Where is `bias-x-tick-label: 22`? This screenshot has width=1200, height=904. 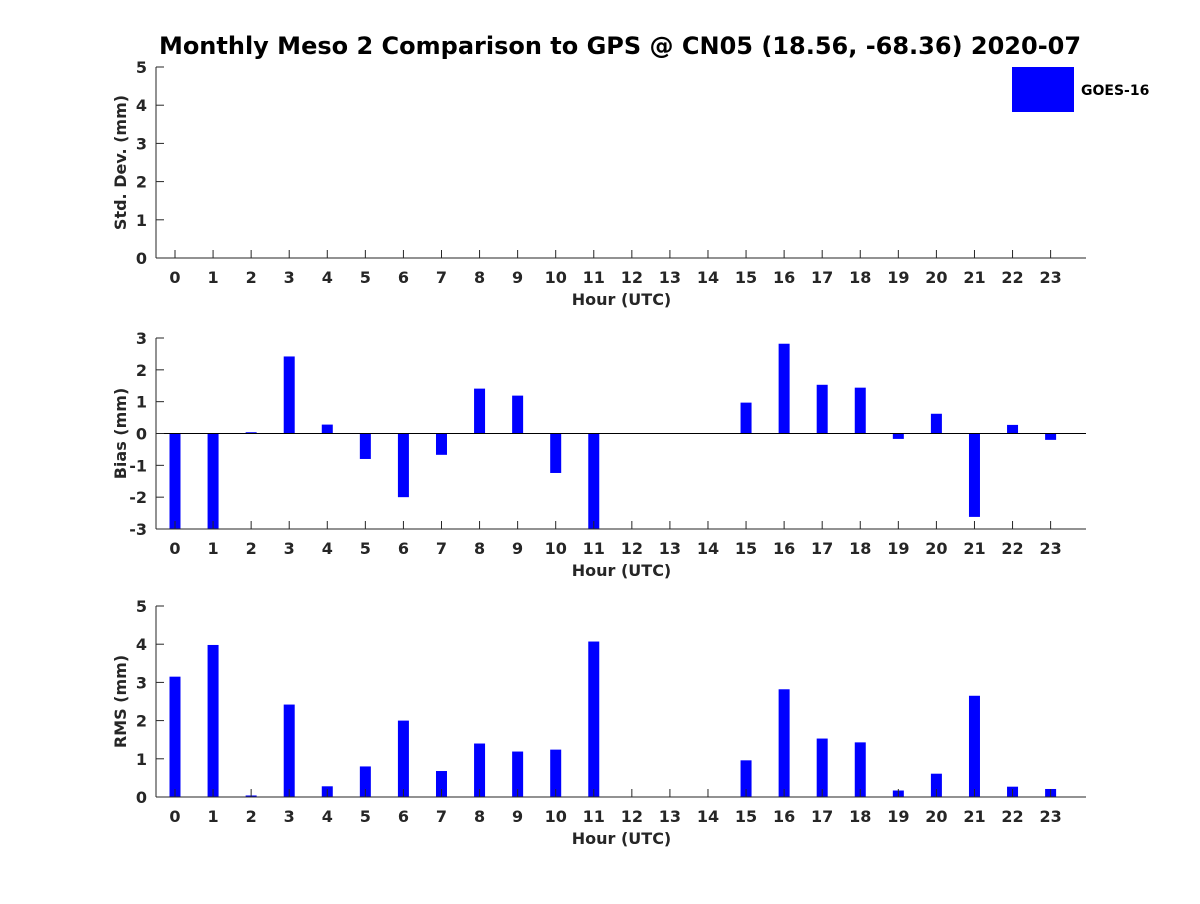
bias-x-tick-label: 22 is located at coordinates (1012, 548).